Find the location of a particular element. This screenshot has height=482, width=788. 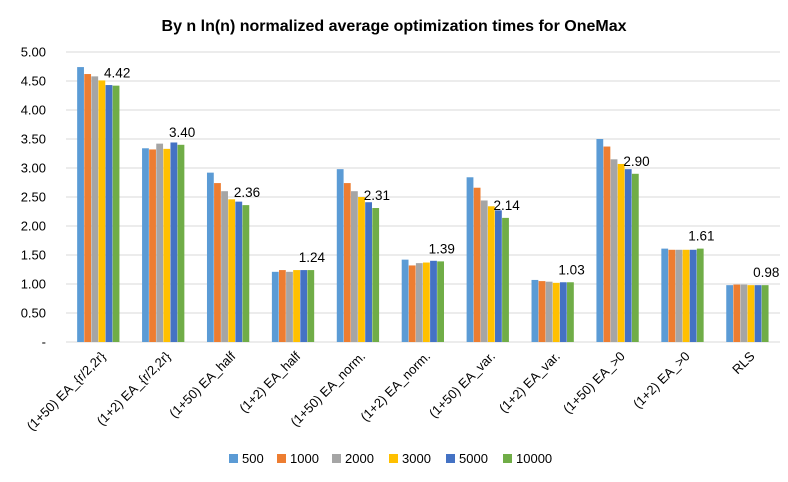

legend-swatch-2000 is located at coordinates (336, 458).